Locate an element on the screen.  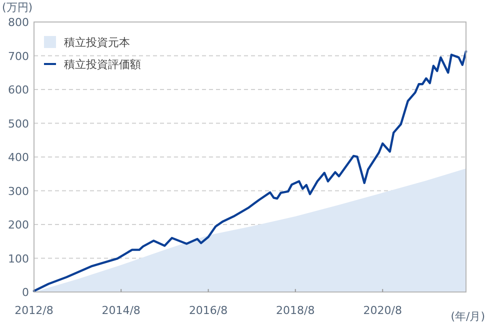
y-axis-title: (万円) is located at coordinates (17, 7).